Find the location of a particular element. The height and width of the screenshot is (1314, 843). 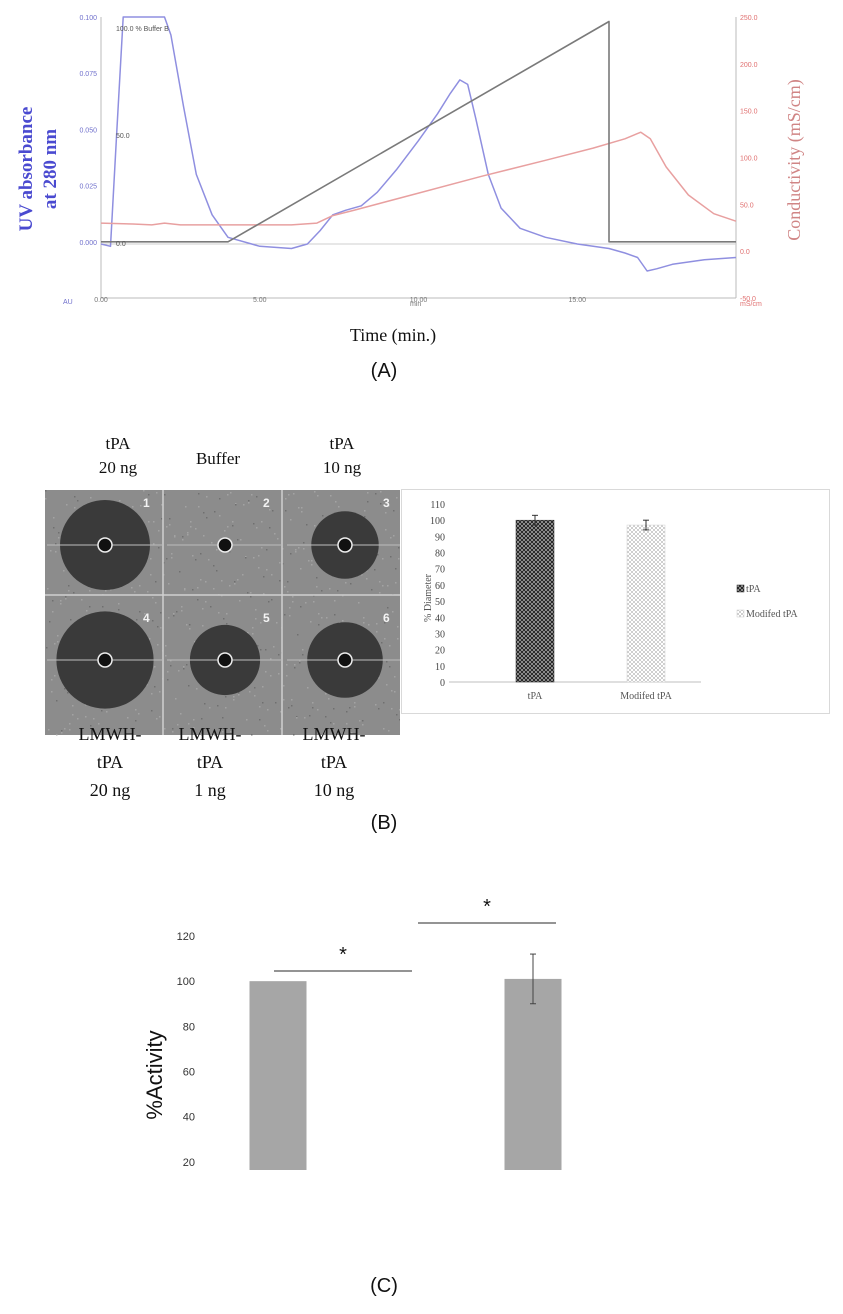

diameter-category-label: tPA is located at coordinates (535, 696).